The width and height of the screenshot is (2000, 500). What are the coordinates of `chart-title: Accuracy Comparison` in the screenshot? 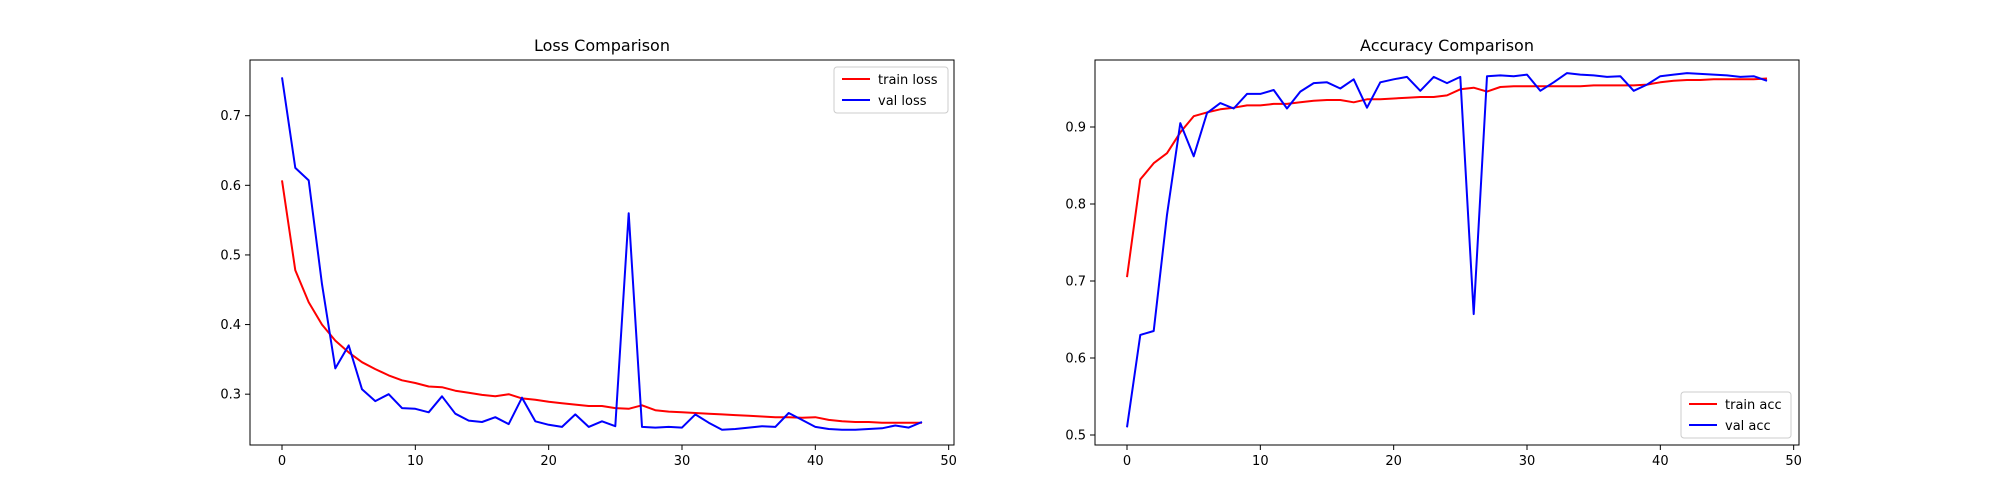 It's located at (1447, 45).